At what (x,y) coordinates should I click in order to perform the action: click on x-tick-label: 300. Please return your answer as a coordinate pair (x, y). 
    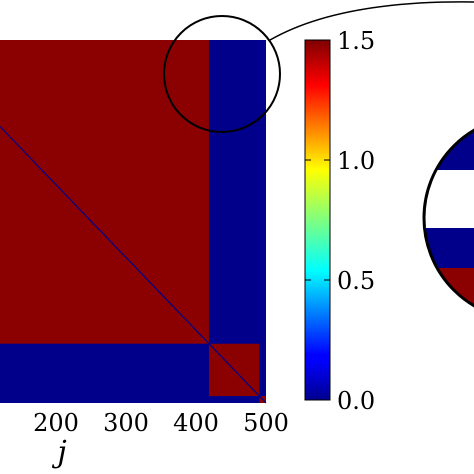
    Looking at the image, I should click on (126, 423).